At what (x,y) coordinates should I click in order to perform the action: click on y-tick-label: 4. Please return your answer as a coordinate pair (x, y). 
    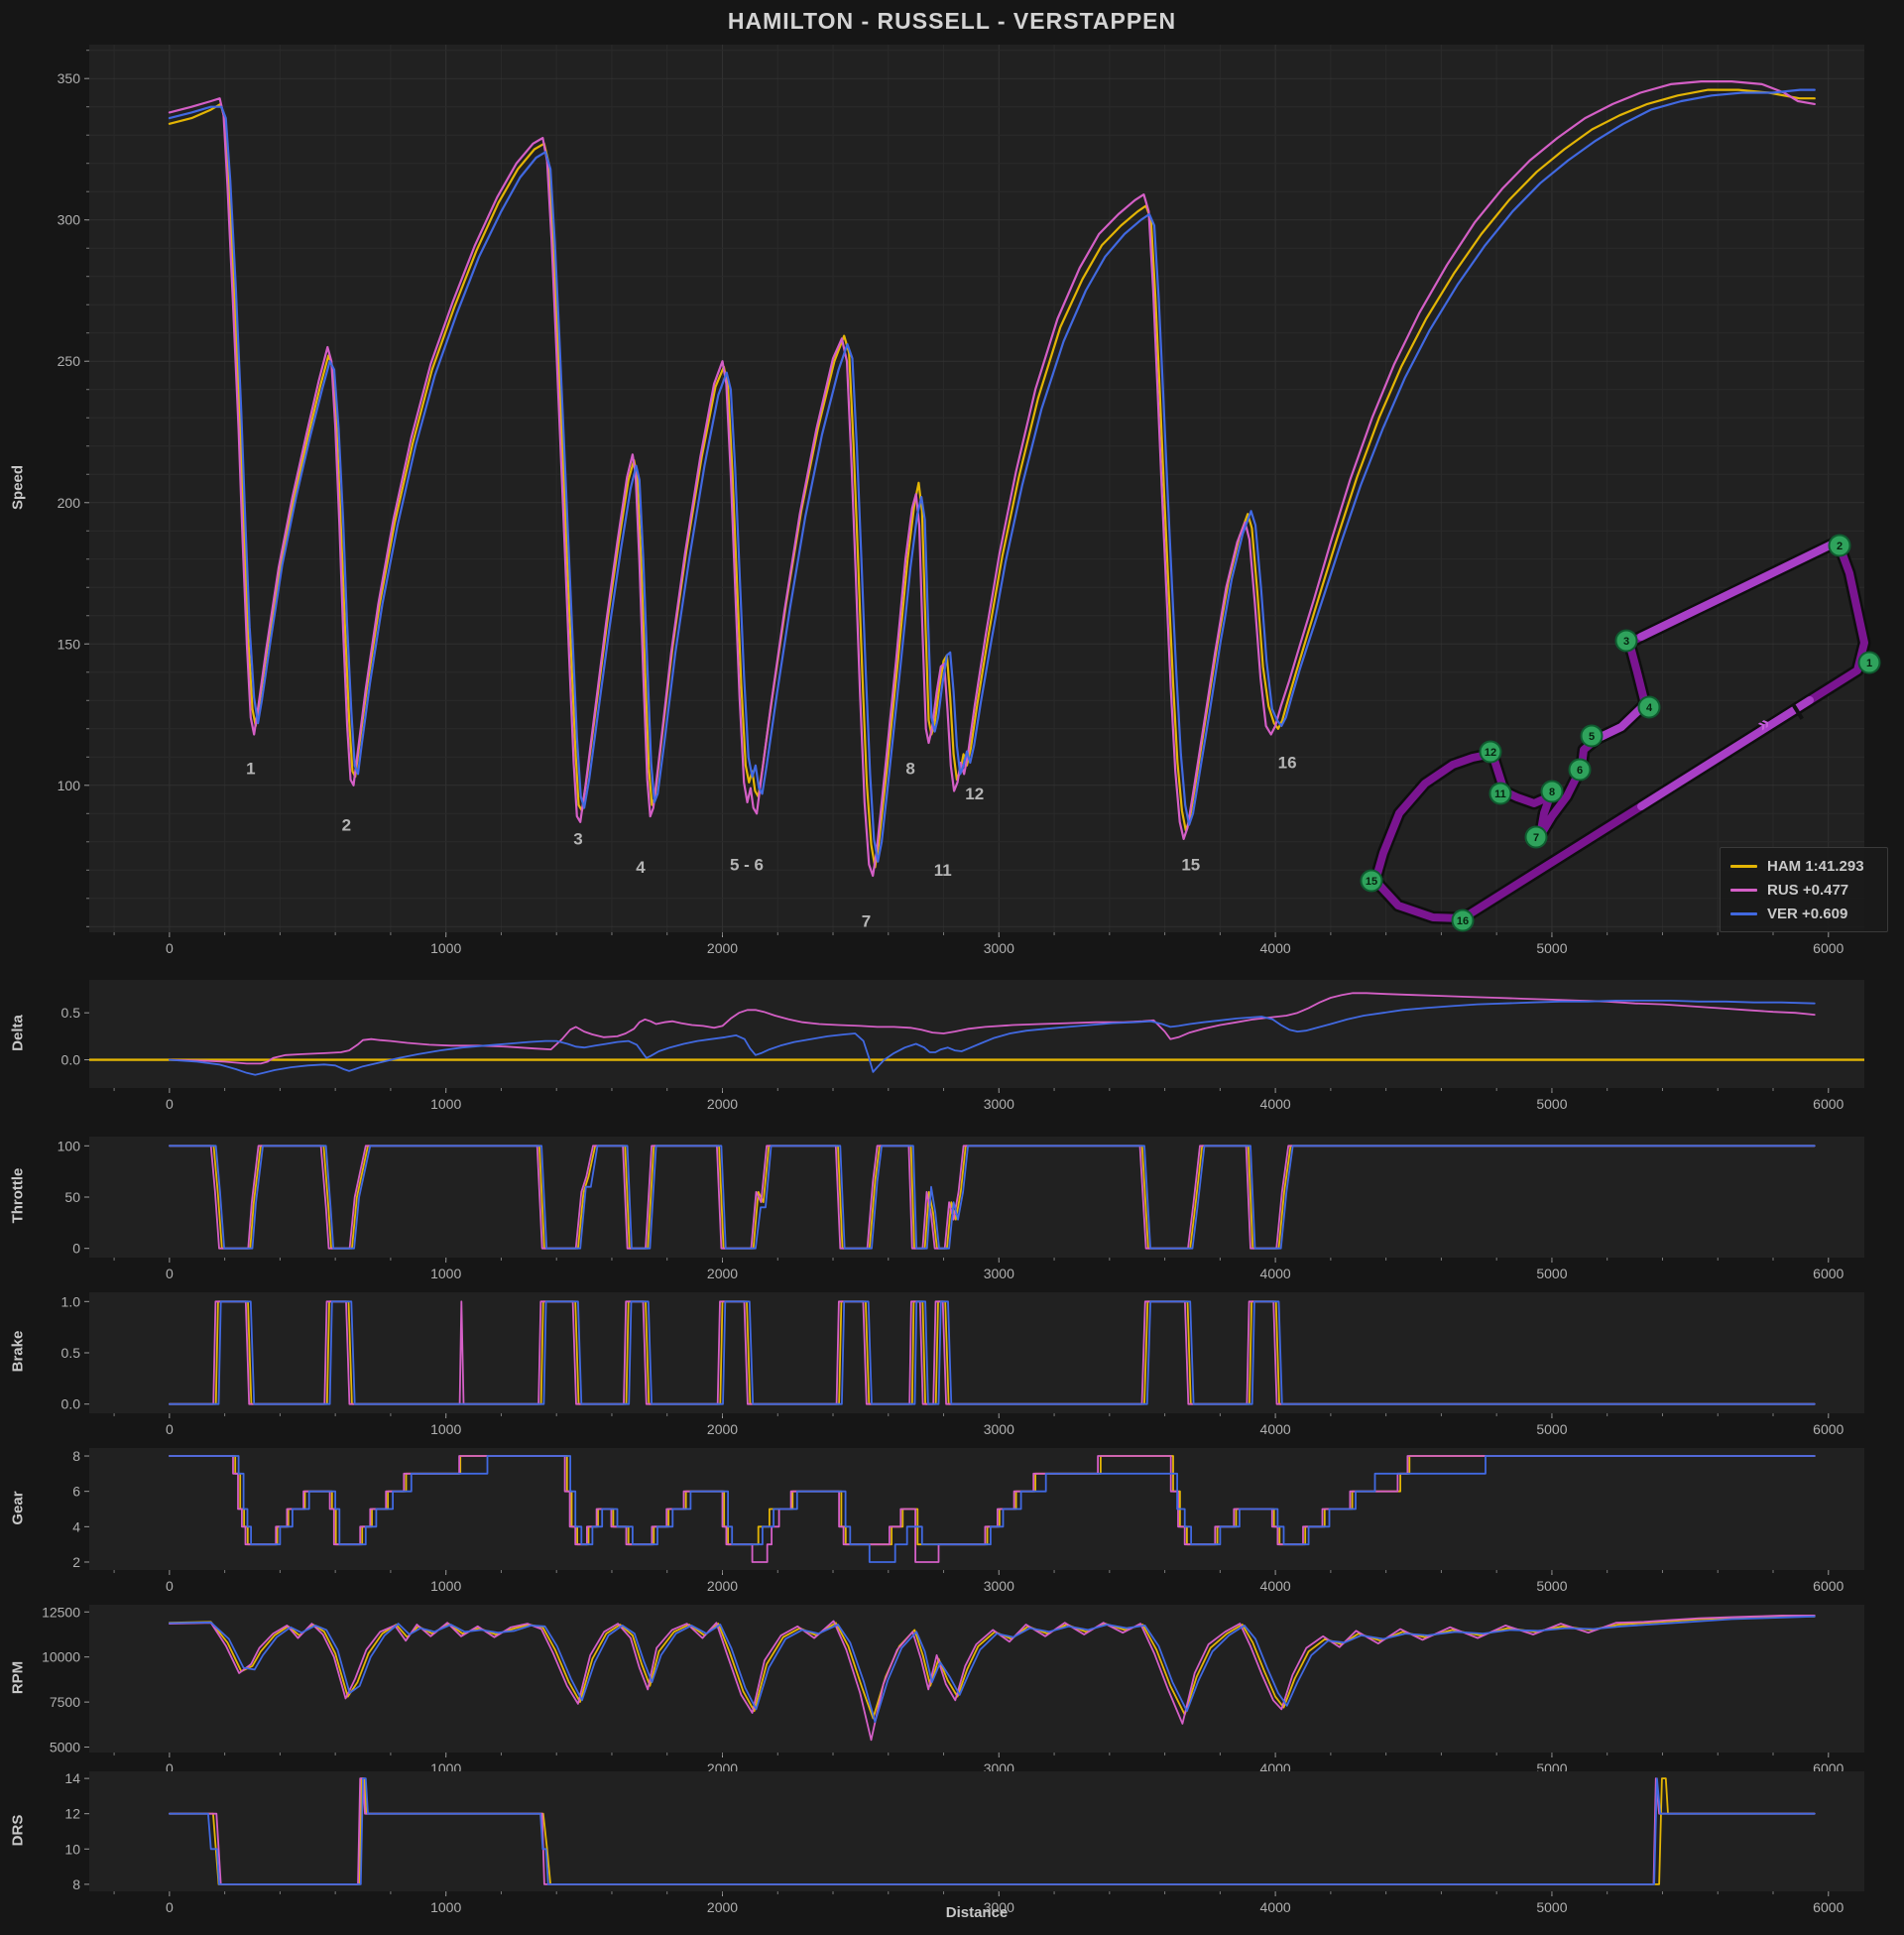
    Looking at the image, I should click on (76, 1526).